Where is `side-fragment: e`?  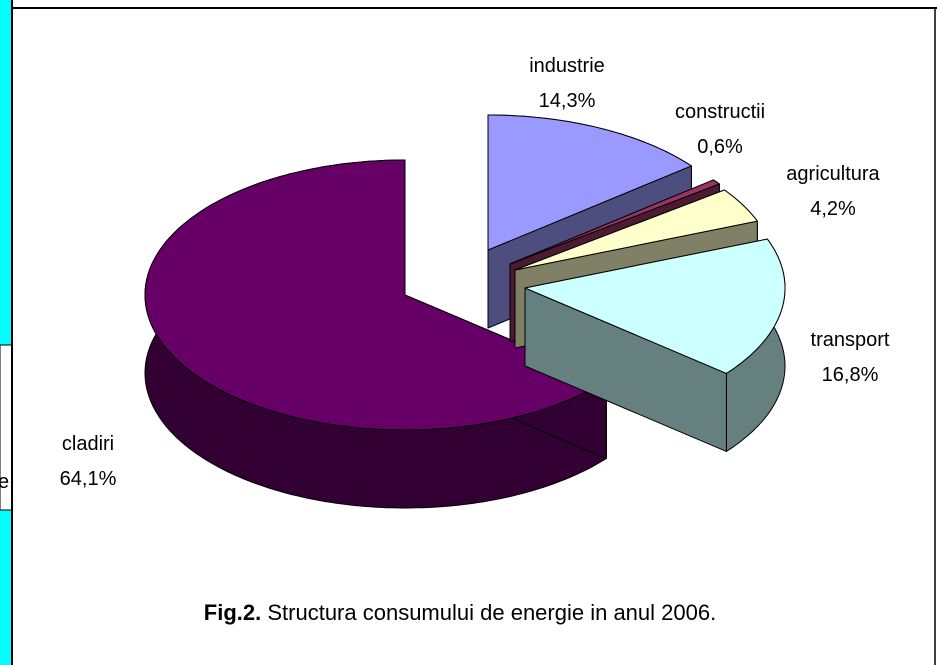 side-fragment: e is located at coordinates (4, 482).